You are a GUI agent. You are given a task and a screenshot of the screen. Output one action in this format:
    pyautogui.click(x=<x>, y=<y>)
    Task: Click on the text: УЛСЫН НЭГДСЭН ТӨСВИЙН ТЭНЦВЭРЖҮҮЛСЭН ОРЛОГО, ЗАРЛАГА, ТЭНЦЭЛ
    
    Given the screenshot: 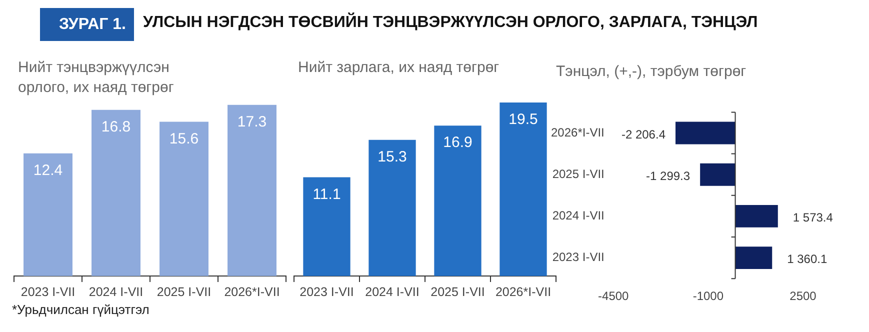 What is the action you would take?
    pyautogui.click(x=450, y=23)
    